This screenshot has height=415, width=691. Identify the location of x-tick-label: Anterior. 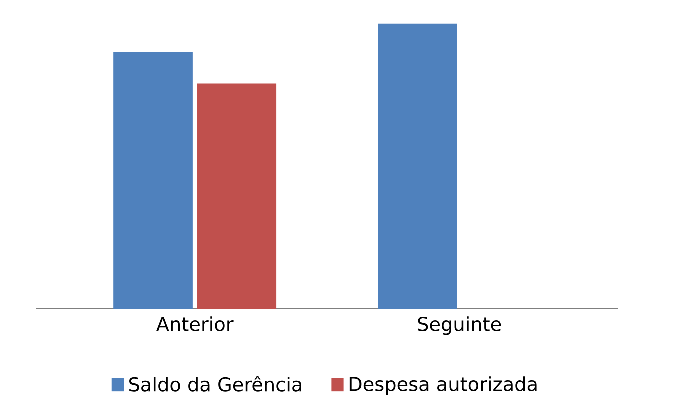
(195, 324).